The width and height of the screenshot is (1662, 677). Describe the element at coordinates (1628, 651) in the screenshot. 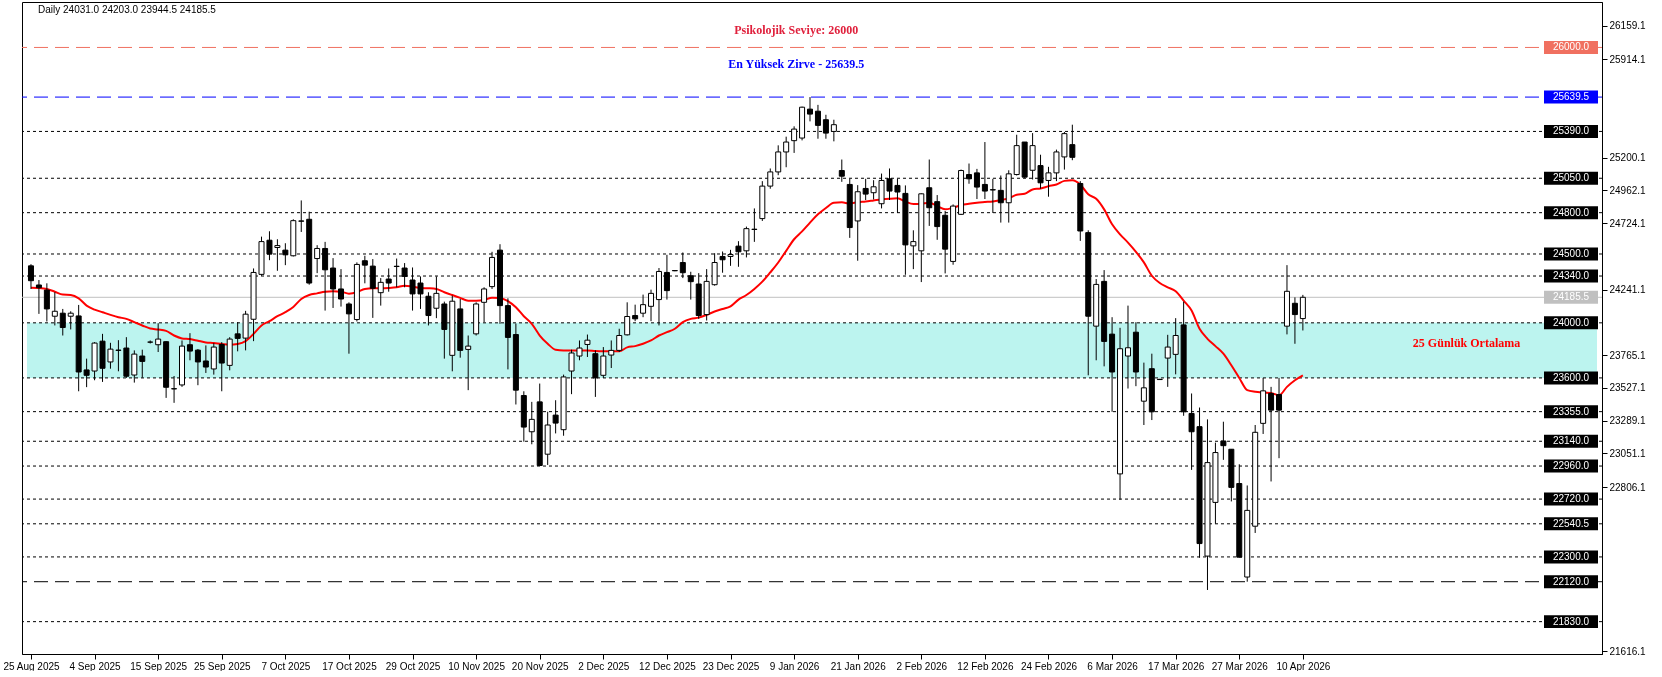

I see `y-tick-label: 21616.1` at that location.